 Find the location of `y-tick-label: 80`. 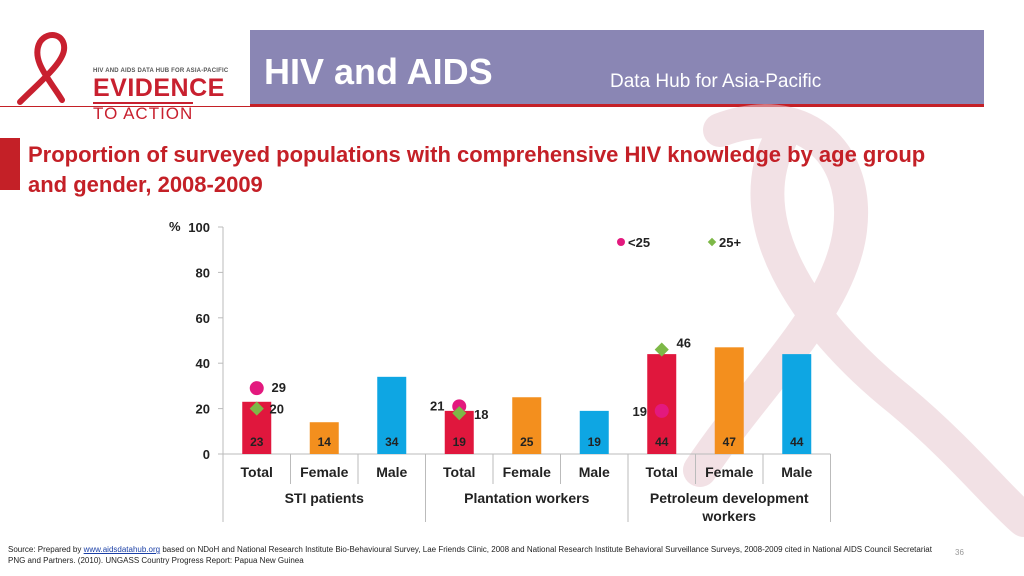

y-tick-label: 80 is located at coordinates (203, 272).